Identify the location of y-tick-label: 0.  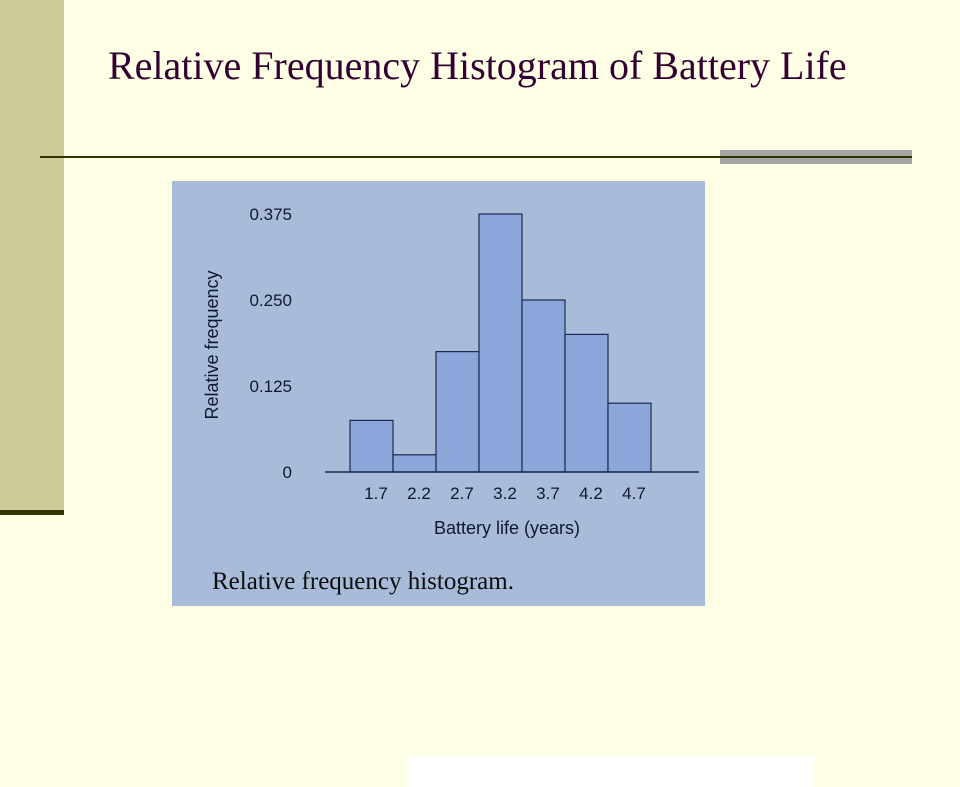
(287, 472).